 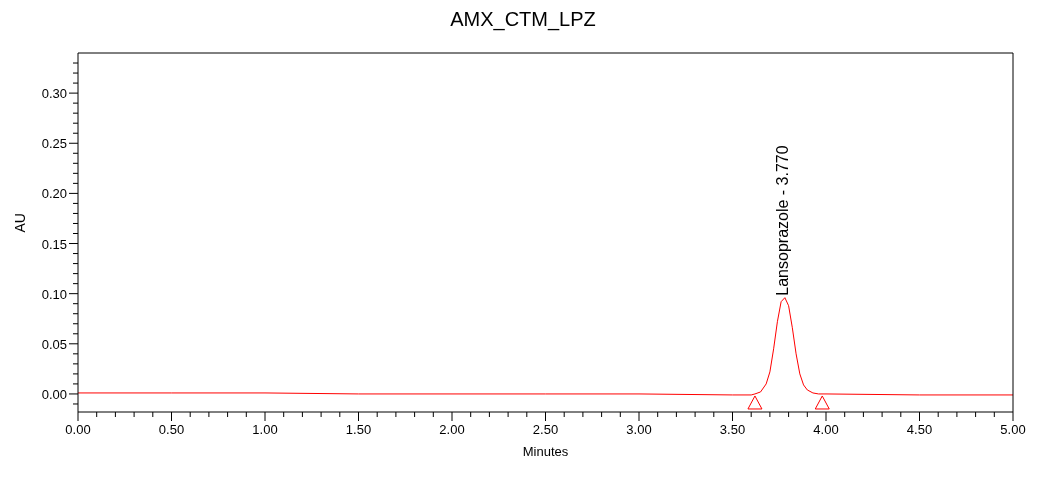 I want to click on x-axis-title: Minutes, so click(x=545, y=451).